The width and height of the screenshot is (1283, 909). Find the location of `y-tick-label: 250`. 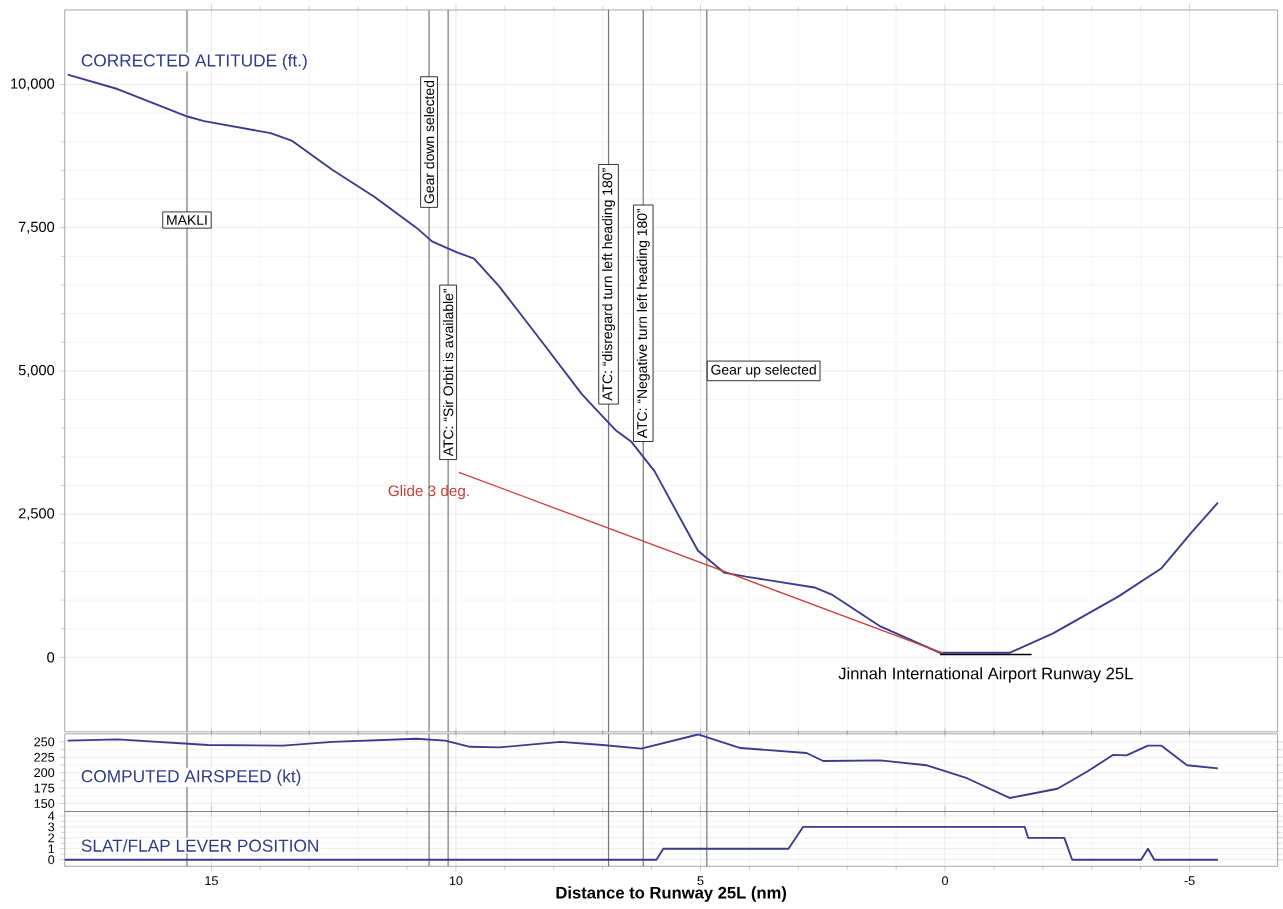

y-tick-label: 250 is located at coordinates (44, 742).